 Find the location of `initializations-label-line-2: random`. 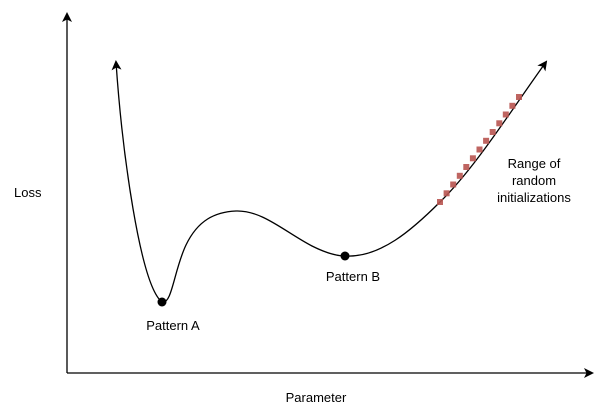

initializations-label-line-2: random is located at coordinates (534, 180).